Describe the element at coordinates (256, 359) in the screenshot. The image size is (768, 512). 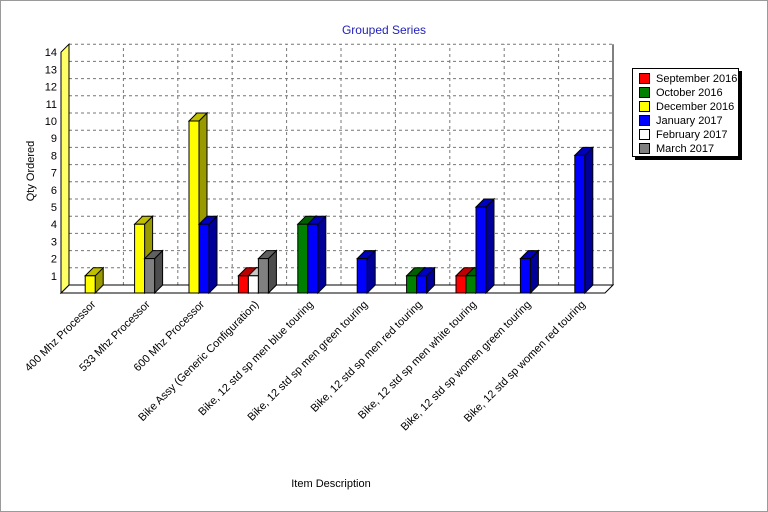
I see `x-tick-label: Bike, 12 std sp men blue touring` at that location.